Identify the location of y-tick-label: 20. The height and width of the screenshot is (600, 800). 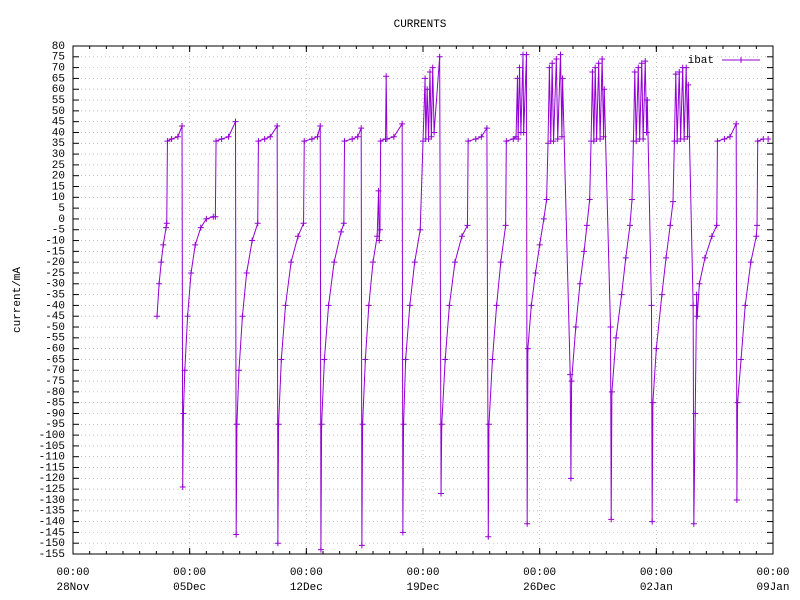
(58, 177).